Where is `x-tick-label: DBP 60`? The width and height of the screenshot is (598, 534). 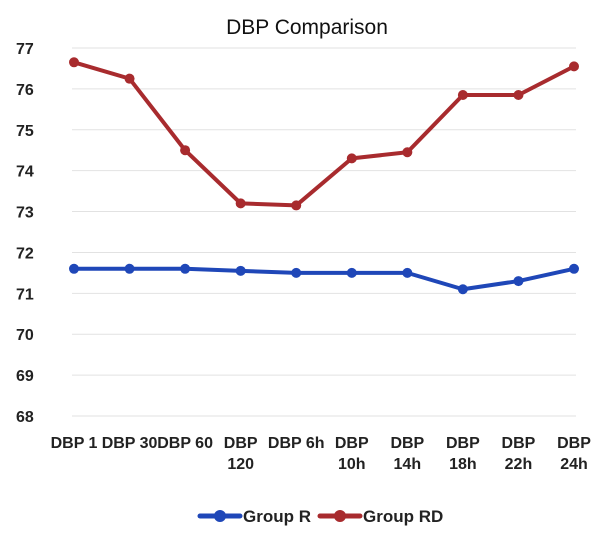 x-tick-label: DBP 60 is located at coordinates (185, 443).